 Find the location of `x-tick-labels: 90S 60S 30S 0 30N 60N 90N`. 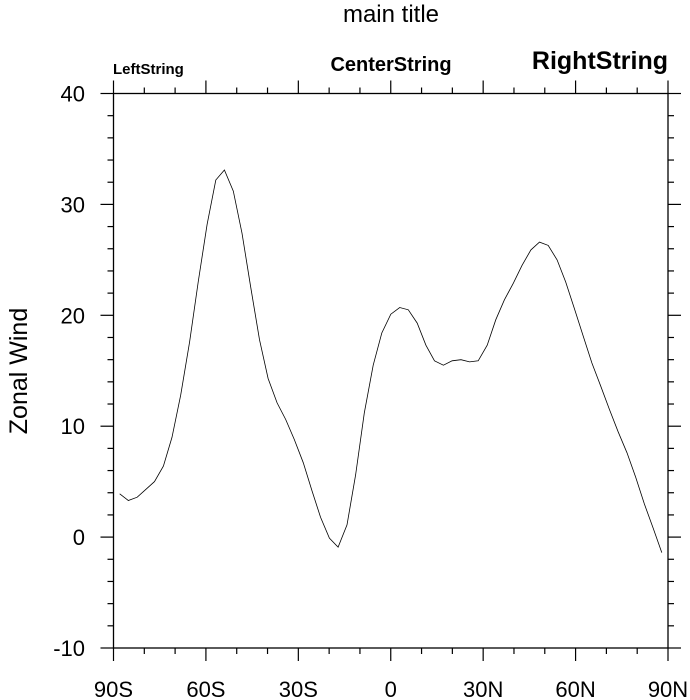

x-tick-labels: 90S 60S 30S 0 30N 60N 90N is located at coordinates (391, 688).